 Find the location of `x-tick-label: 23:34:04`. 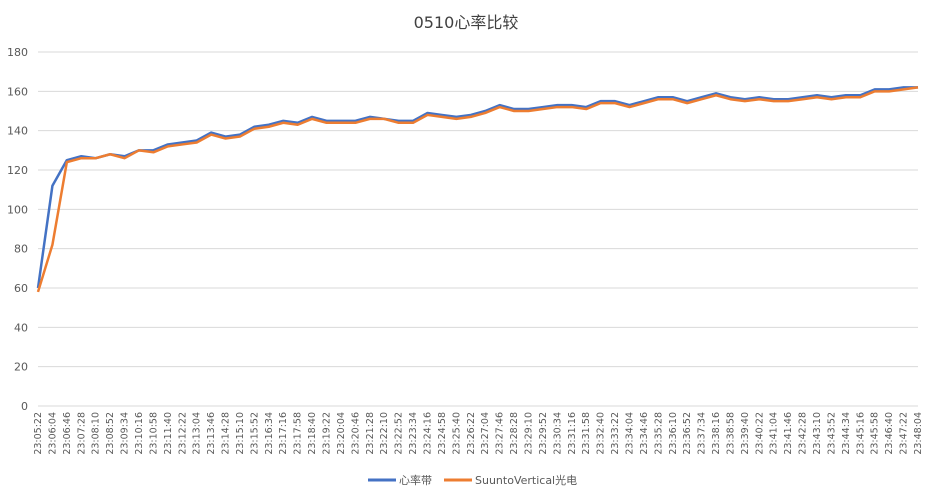

x-tick-label: 23:34:04 is located at coordinates (629, 433).